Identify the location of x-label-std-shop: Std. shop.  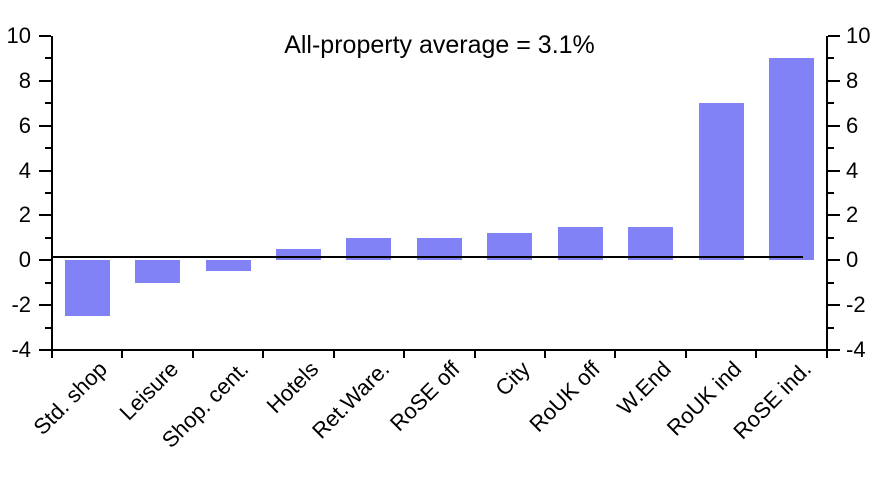
(70, 398).